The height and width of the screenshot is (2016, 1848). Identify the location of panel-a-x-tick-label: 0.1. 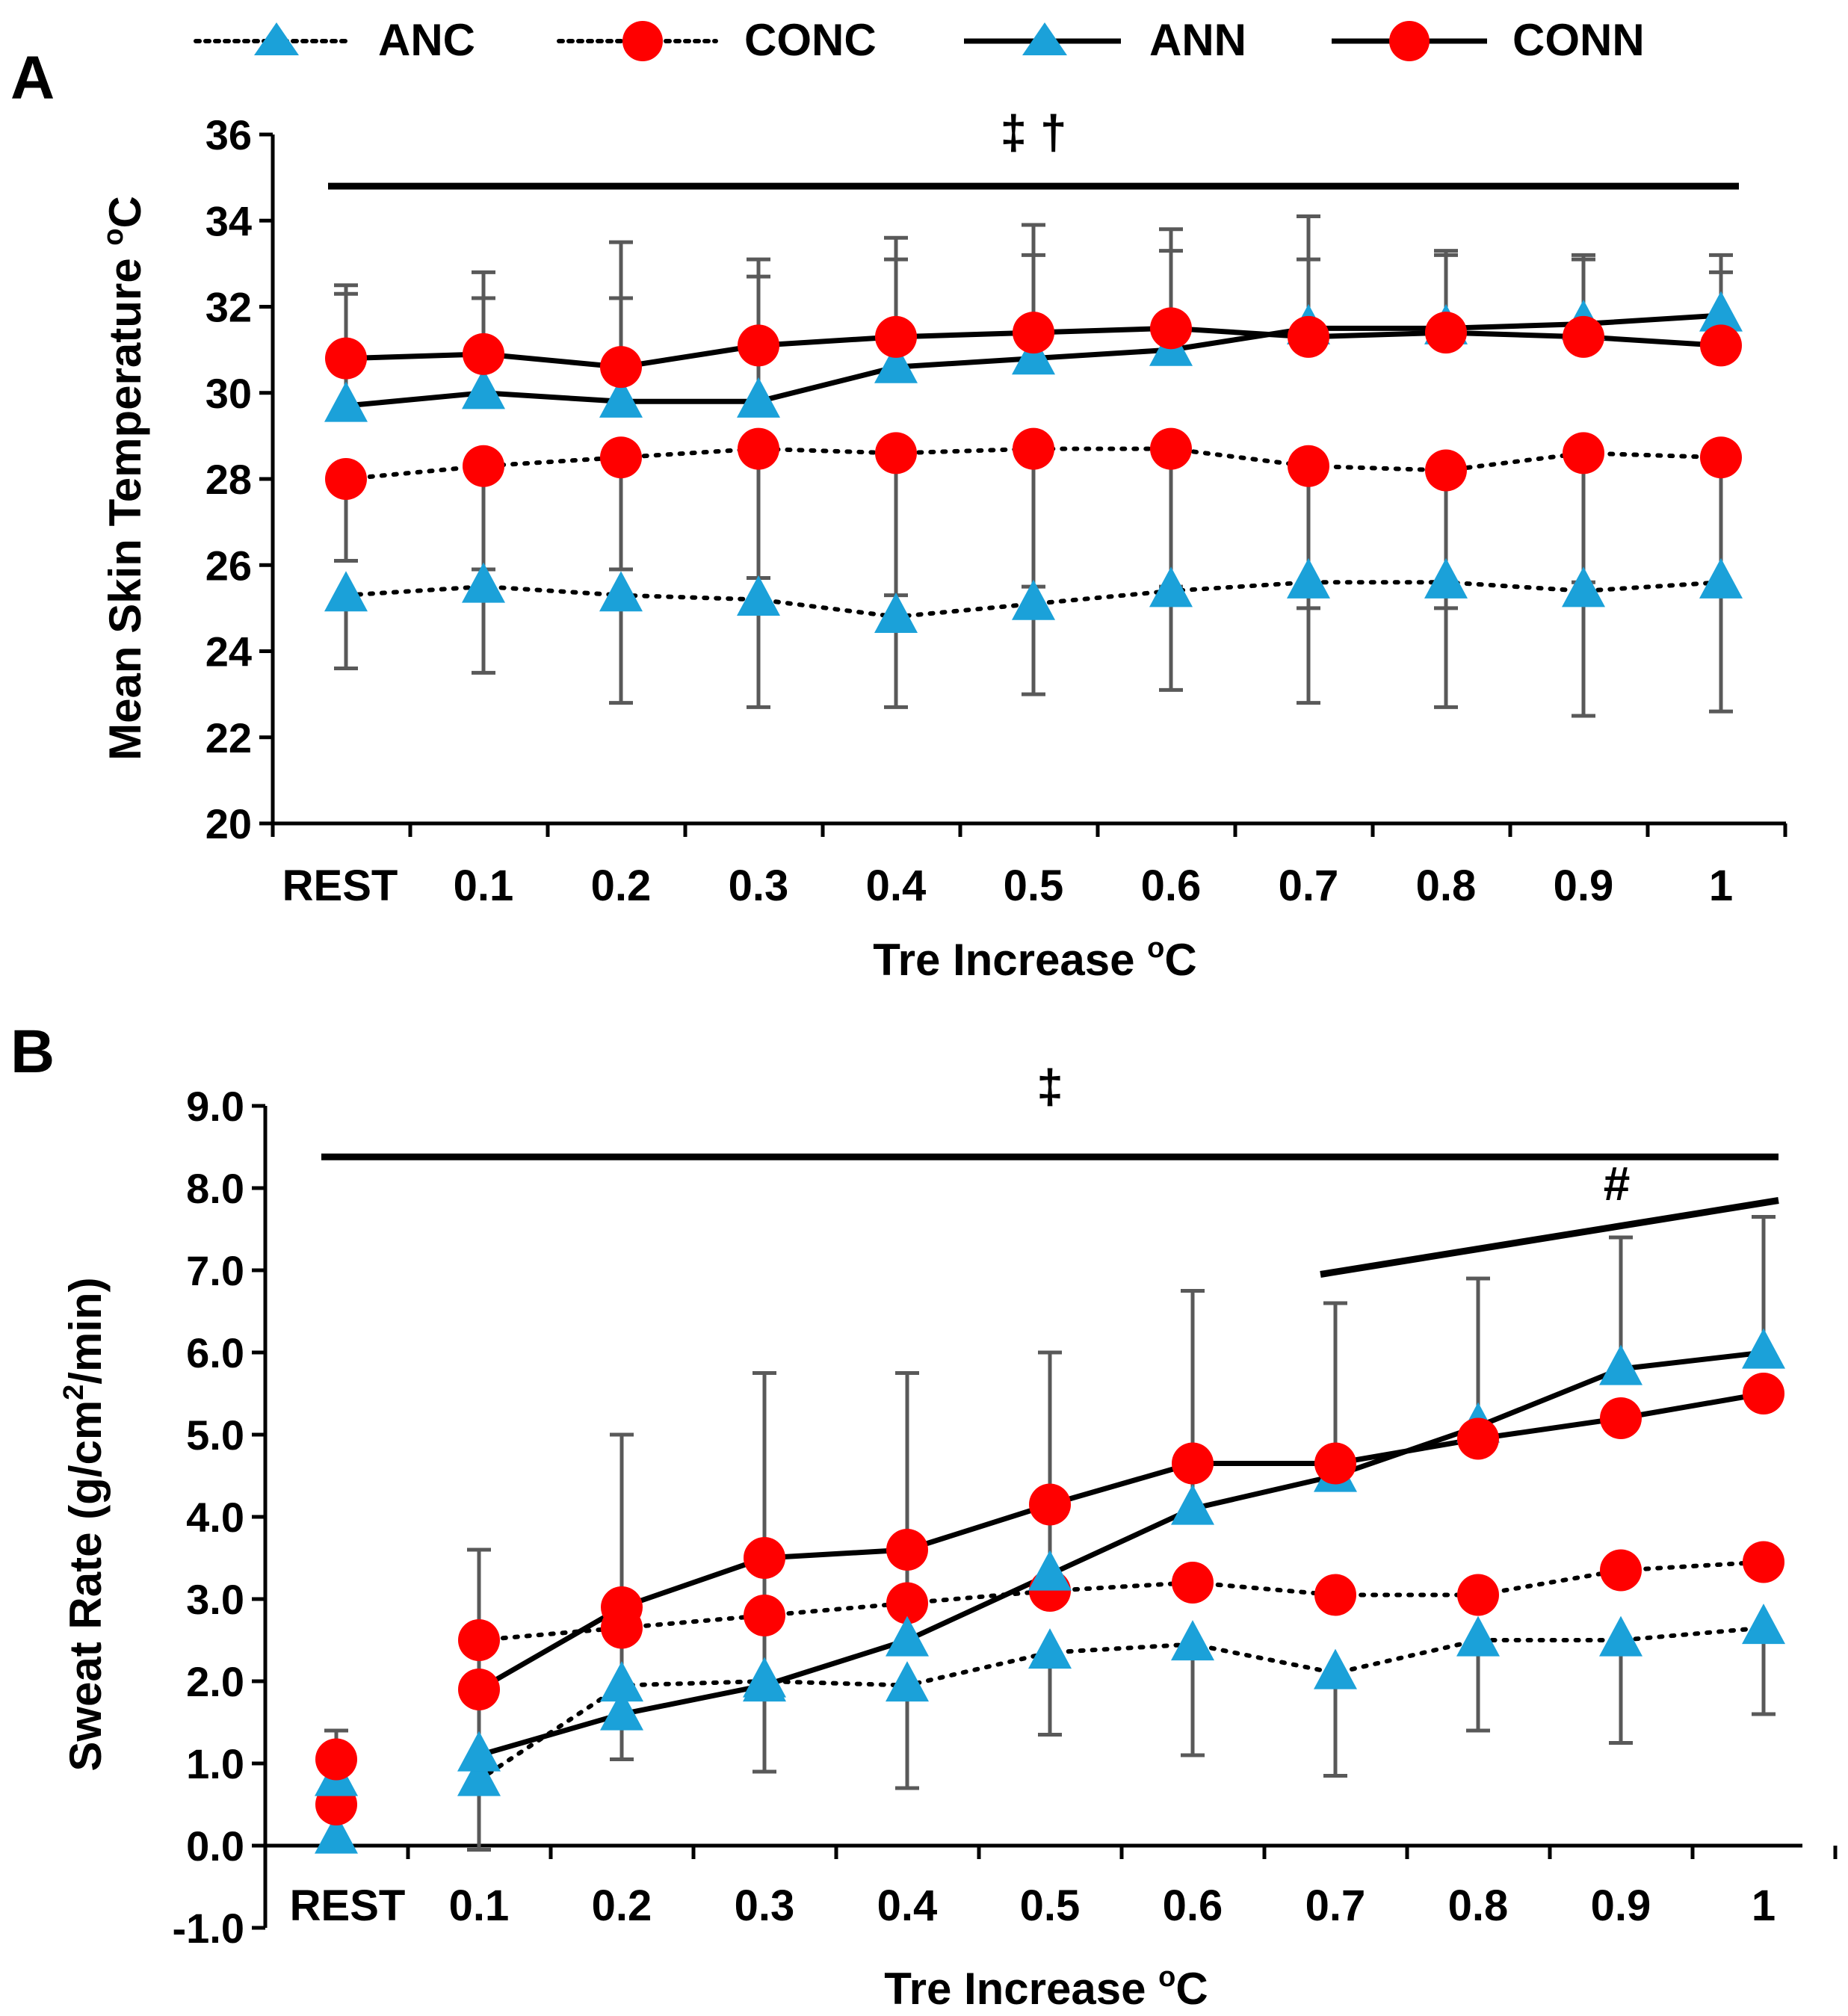
(484, 886).